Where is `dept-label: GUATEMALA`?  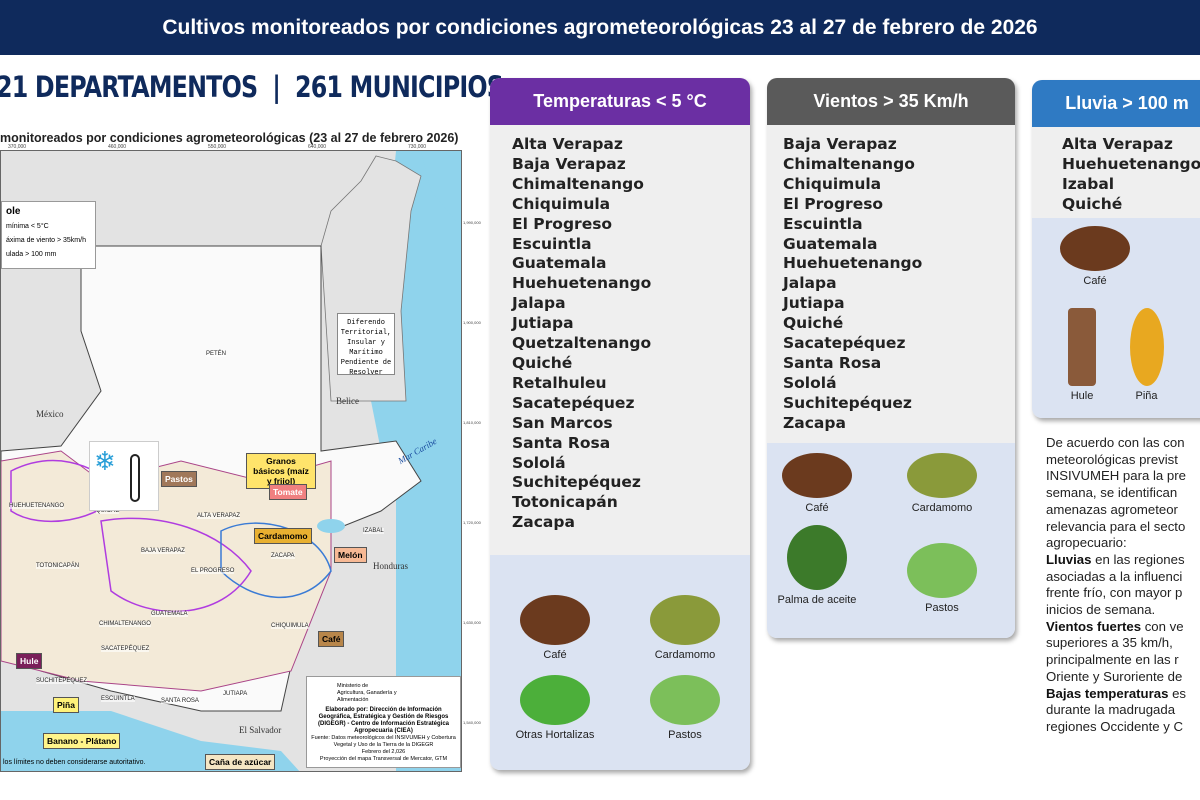 dept-label: GUATEMALA is located at coordinates (169, 614).